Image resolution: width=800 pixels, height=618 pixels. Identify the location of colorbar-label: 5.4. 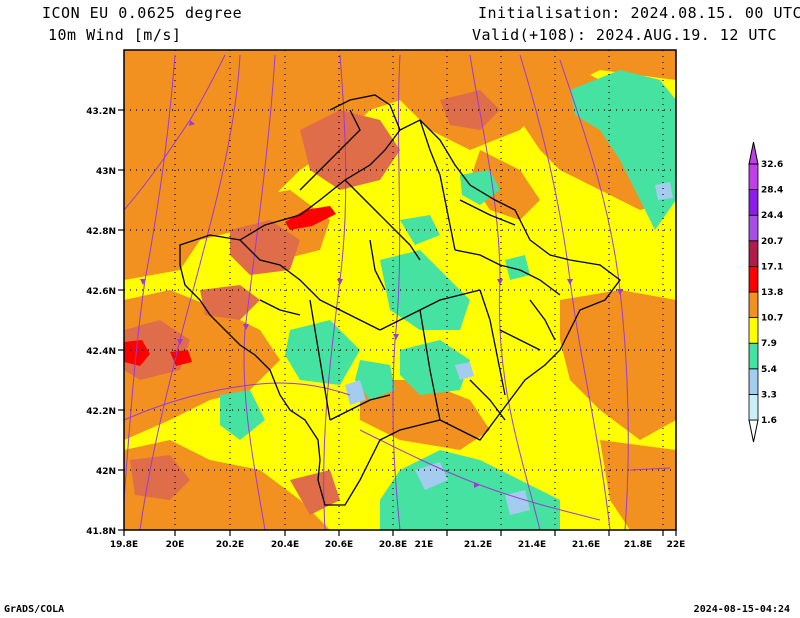
(769, 370).